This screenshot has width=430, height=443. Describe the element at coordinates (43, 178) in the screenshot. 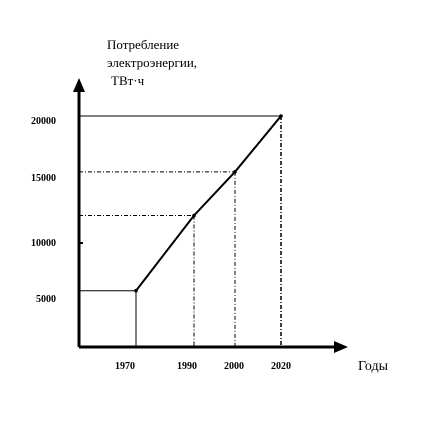

I see `y-tick-label-15000: 15000` at that location.